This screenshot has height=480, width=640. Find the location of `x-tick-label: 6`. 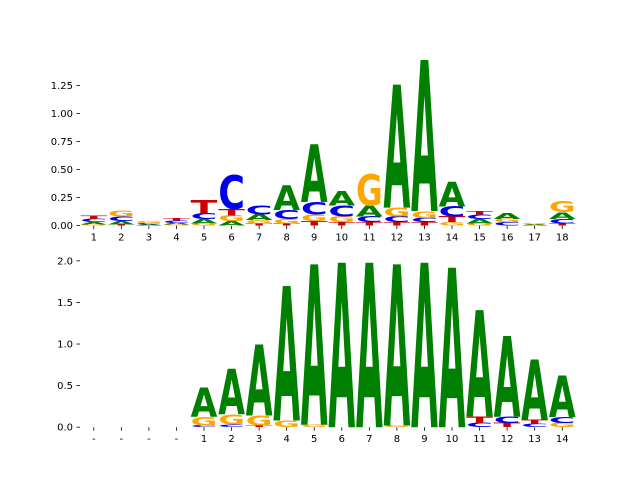

x-tick-label: 6 is located at coordinates (231, 238).